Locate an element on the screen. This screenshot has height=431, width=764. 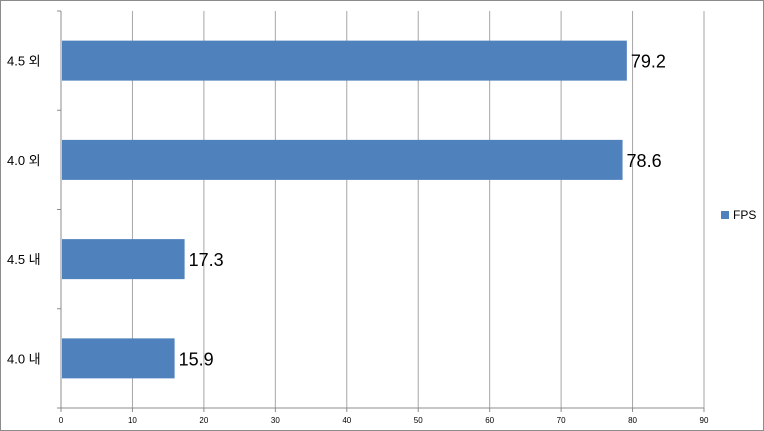
legend-swatch is located at coordinates (725, 215).